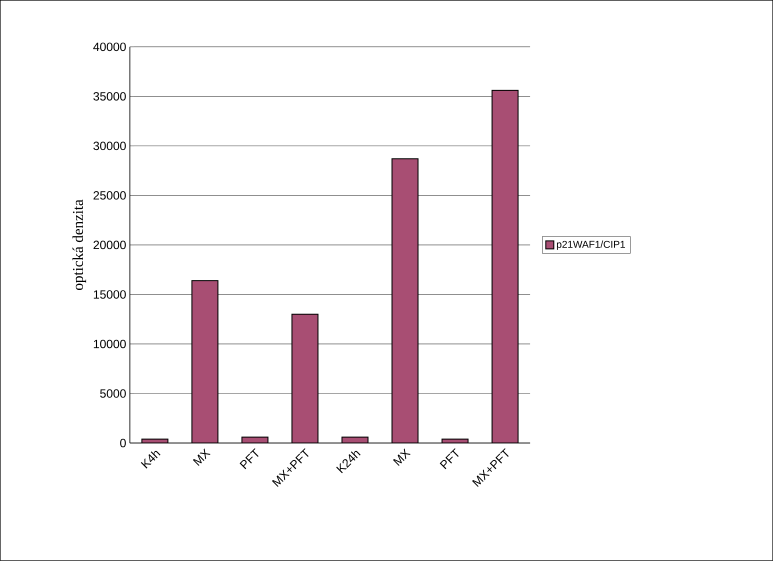  I want to click on x-tick-label: K4h, so click(150, 459).